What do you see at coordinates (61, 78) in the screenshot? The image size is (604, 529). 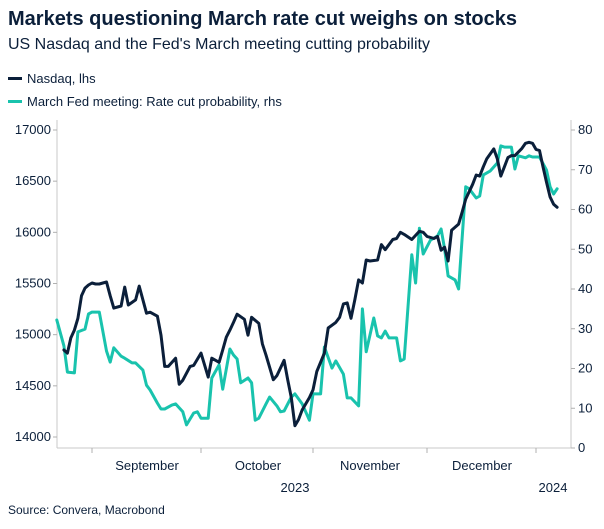 I see `legend-label-nasdaq: Nasdaq, lhs` at bounding box center [61, 78].